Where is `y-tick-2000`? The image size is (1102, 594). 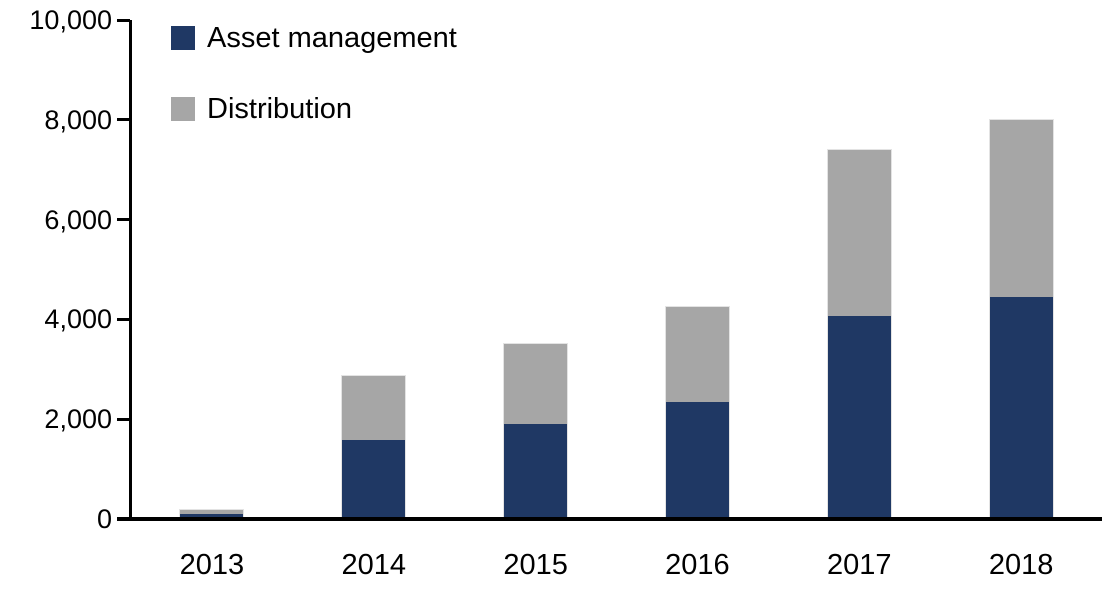
y-tick-2000 is located at coordinates (123, 419).